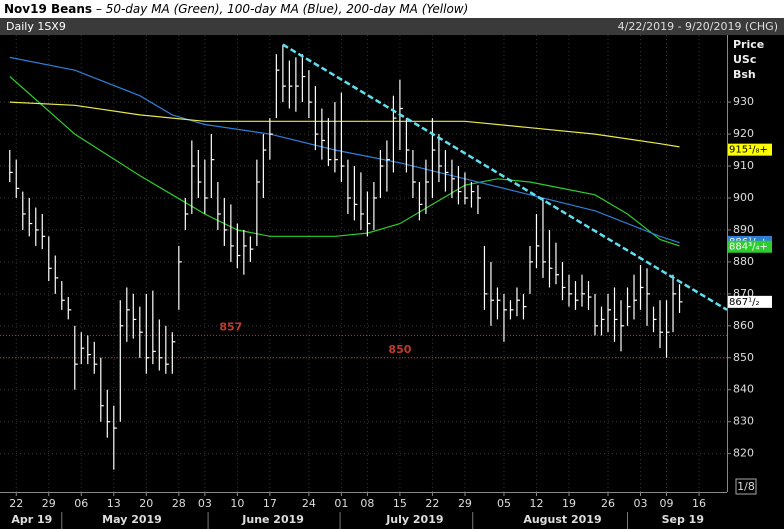 The image size is (784, 529). What do you see at coordinates (743, 229) in the screenshot?
I see `y-tick-label: 890` at bounding box center [743, 229].